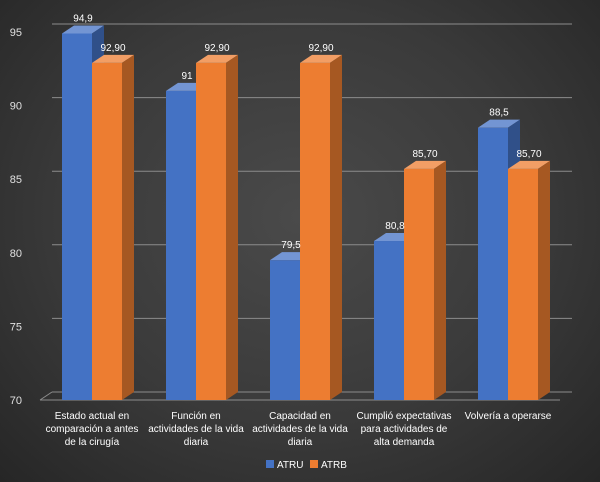 This screenshot has height=482, width=600. I want to click on legend-item-atrb: ATRB, so click(328, 465).